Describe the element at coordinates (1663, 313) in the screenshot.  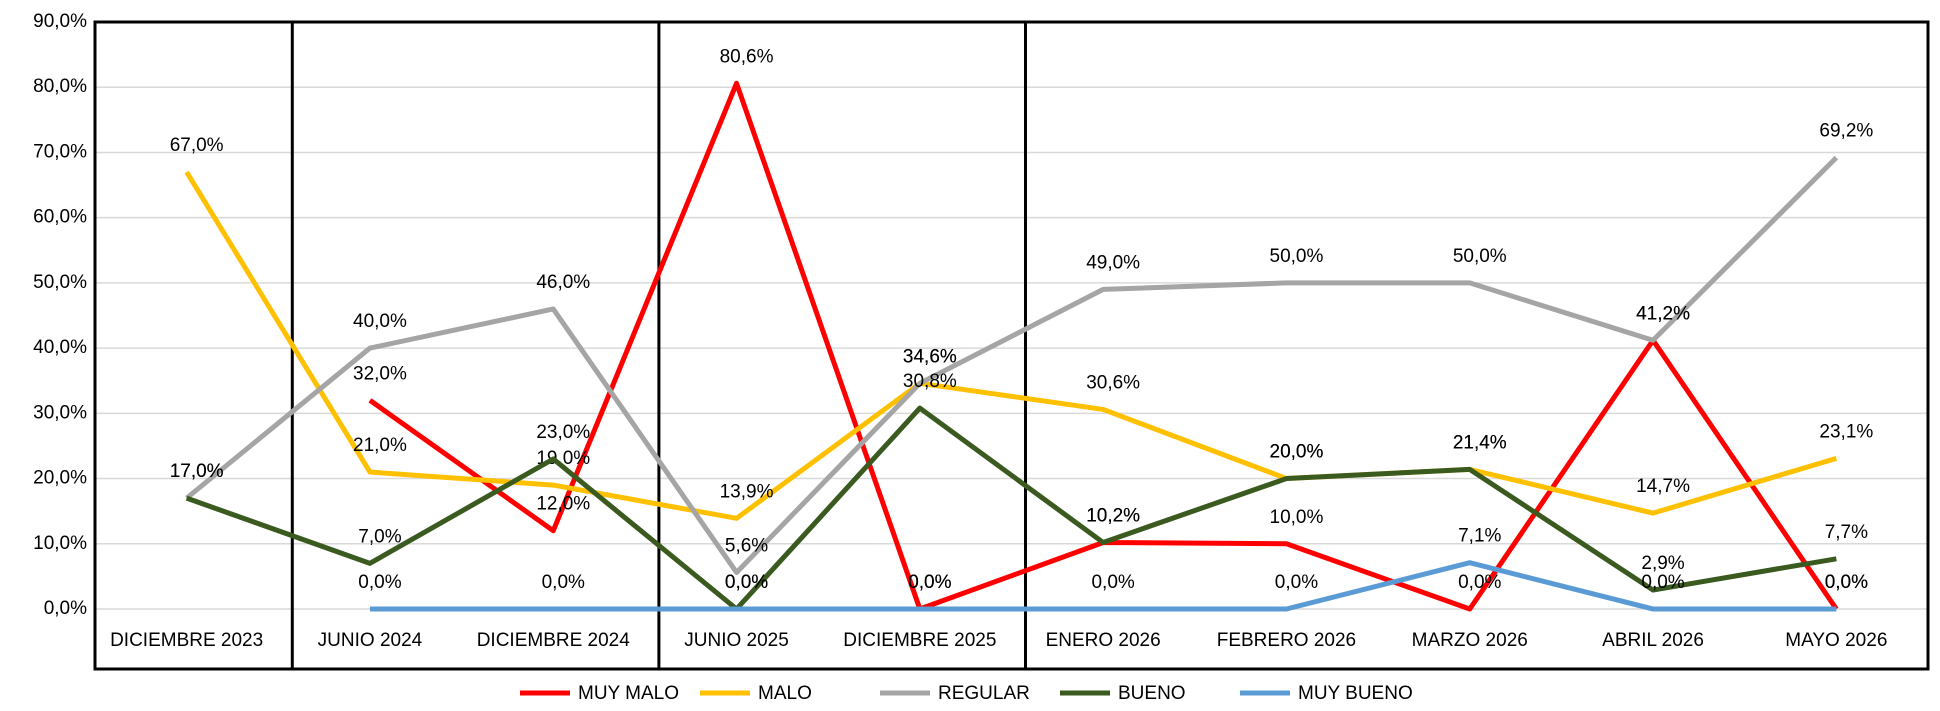
I see `data-label: 41,2%` at that location.